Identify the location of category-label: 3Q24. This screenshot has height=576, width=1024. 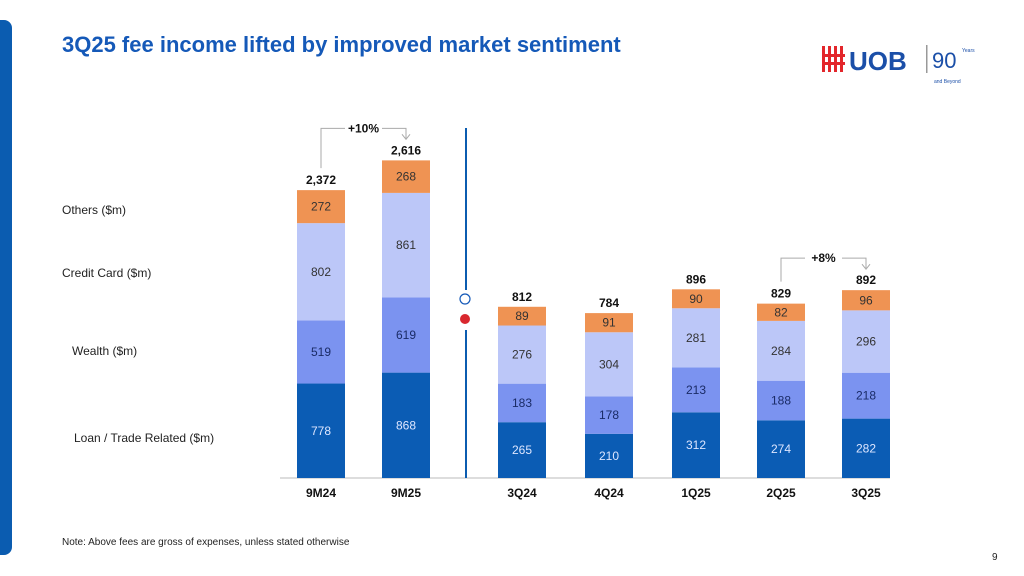
(522, 493).